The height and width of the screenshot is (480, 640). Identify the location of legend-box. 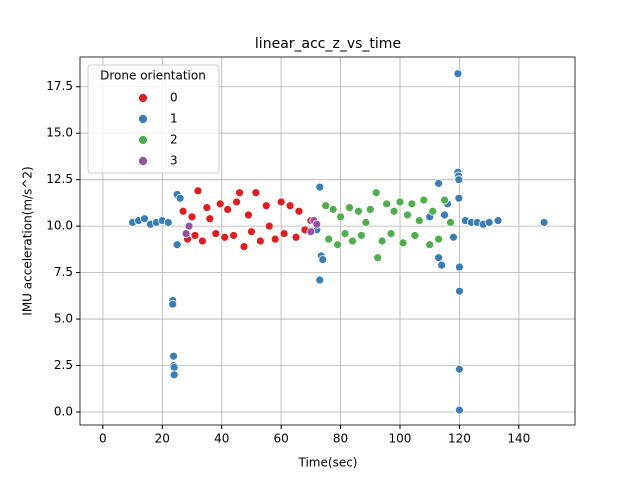
(153, 119).